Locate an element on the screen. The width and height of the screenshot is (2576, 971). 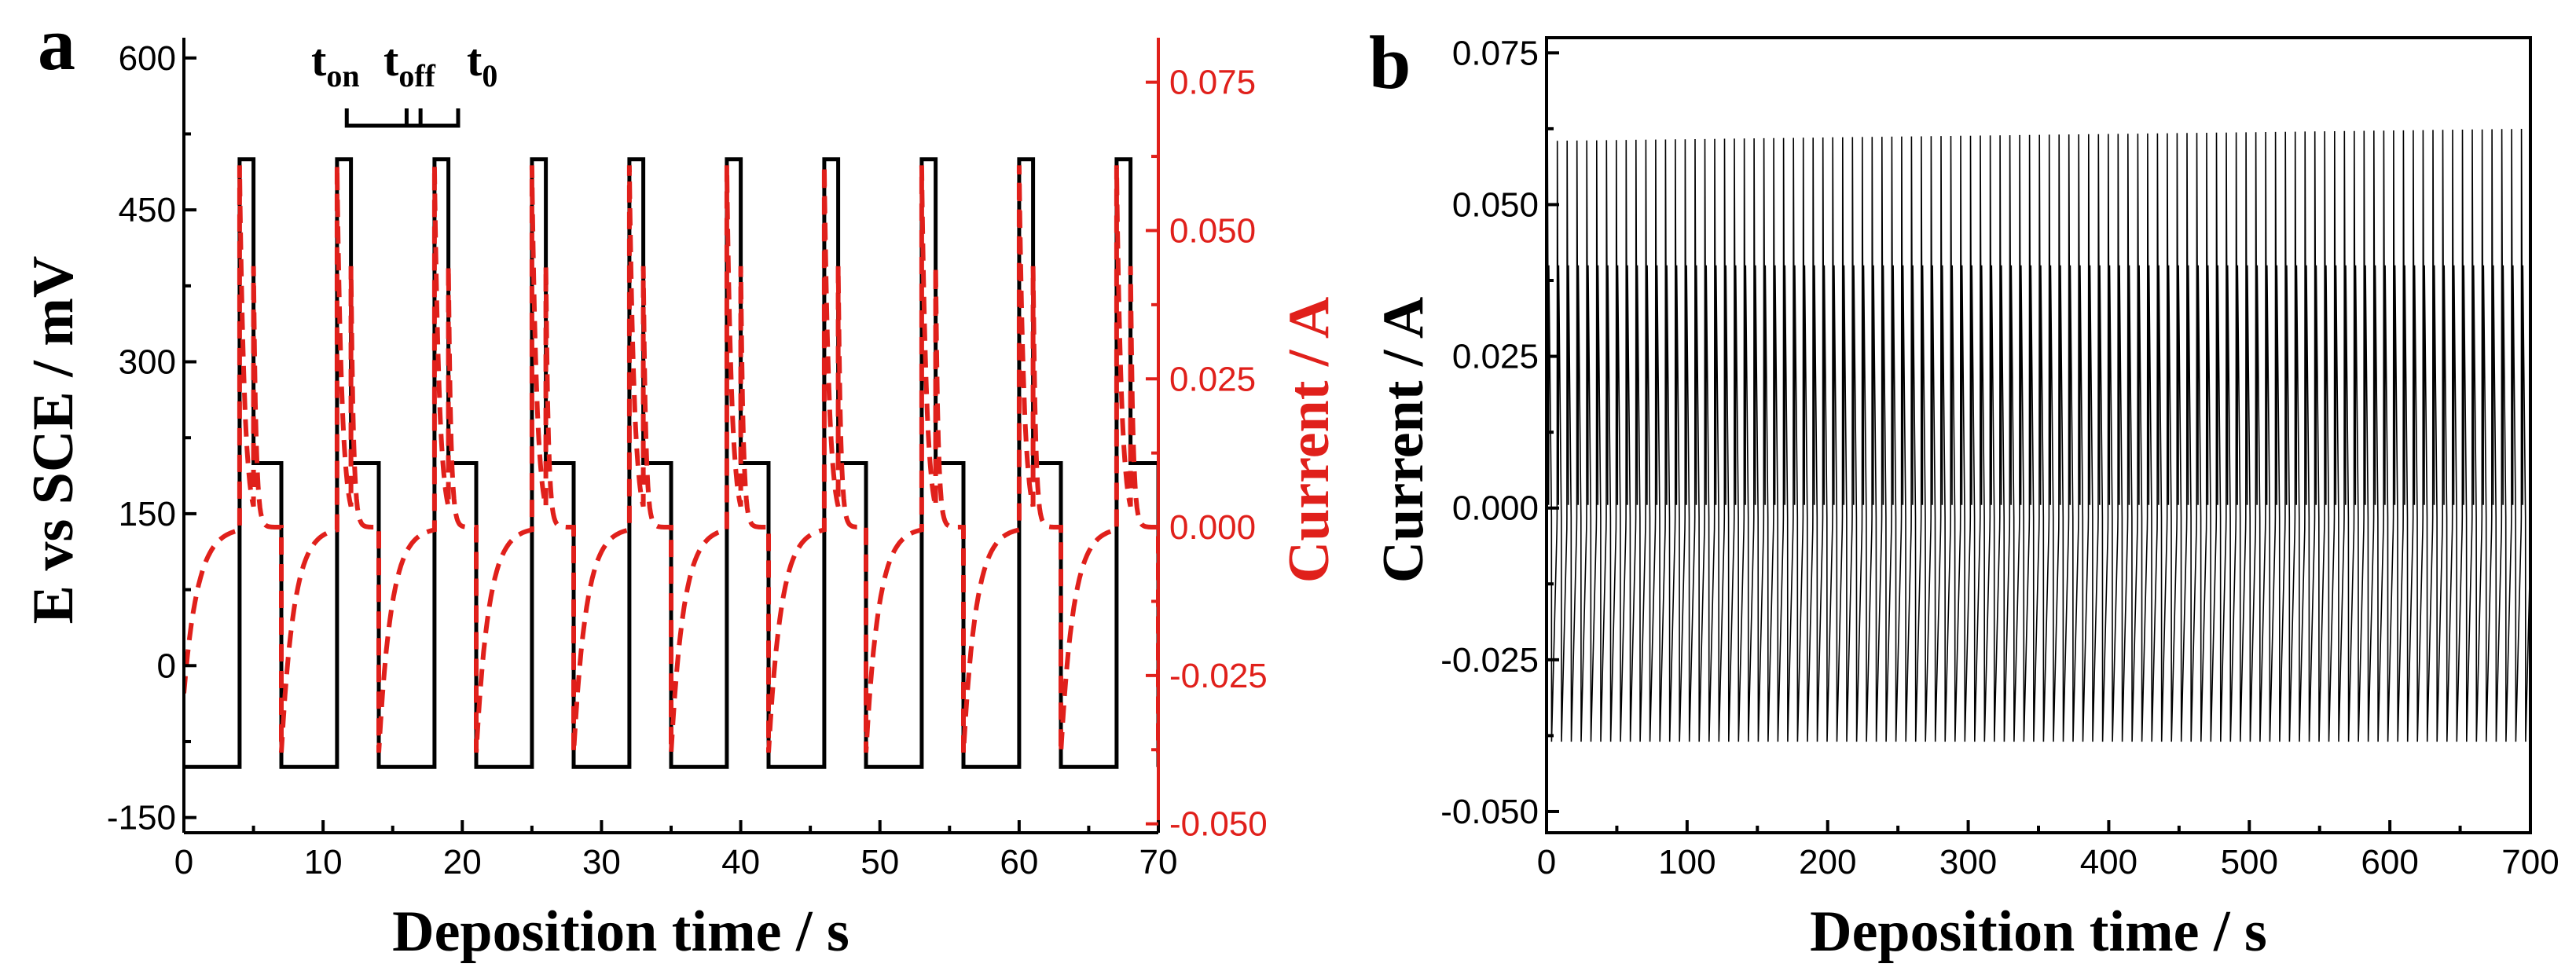
panel-a-x-tick-label: 0 is located at coordinates (183, 862).